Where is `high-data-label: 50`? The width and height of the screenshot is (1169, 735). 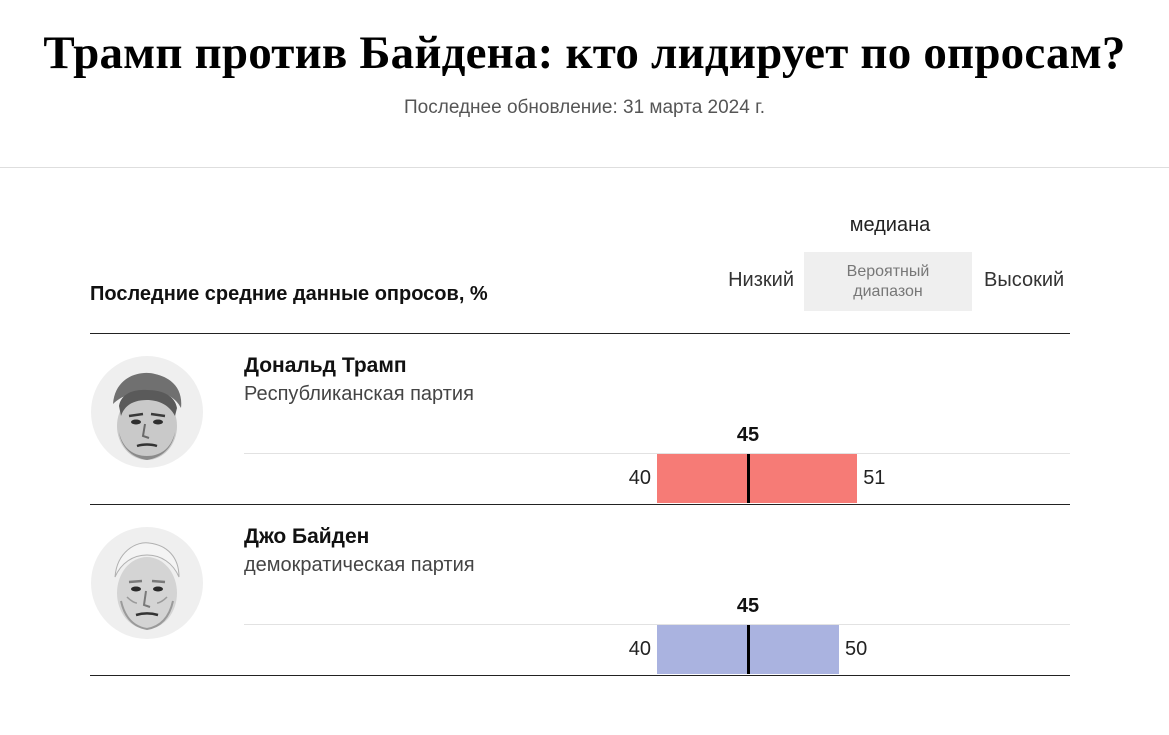
high-data-label: 50 is located at coordinates (856, 649).